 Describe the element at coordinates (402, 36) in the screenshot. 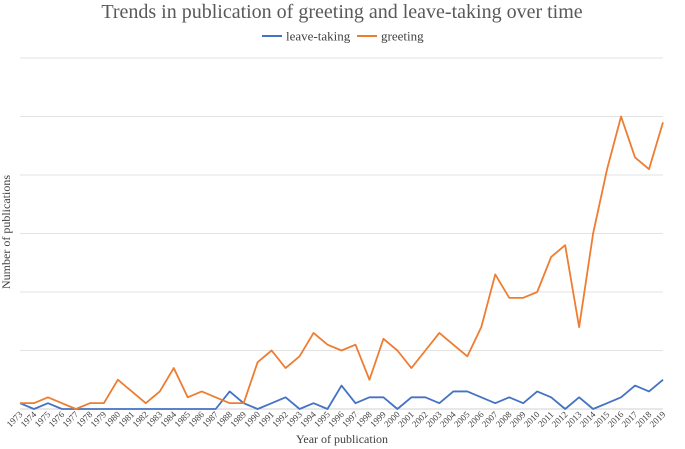

I see `legend-label-greeting: greeting` at that location.